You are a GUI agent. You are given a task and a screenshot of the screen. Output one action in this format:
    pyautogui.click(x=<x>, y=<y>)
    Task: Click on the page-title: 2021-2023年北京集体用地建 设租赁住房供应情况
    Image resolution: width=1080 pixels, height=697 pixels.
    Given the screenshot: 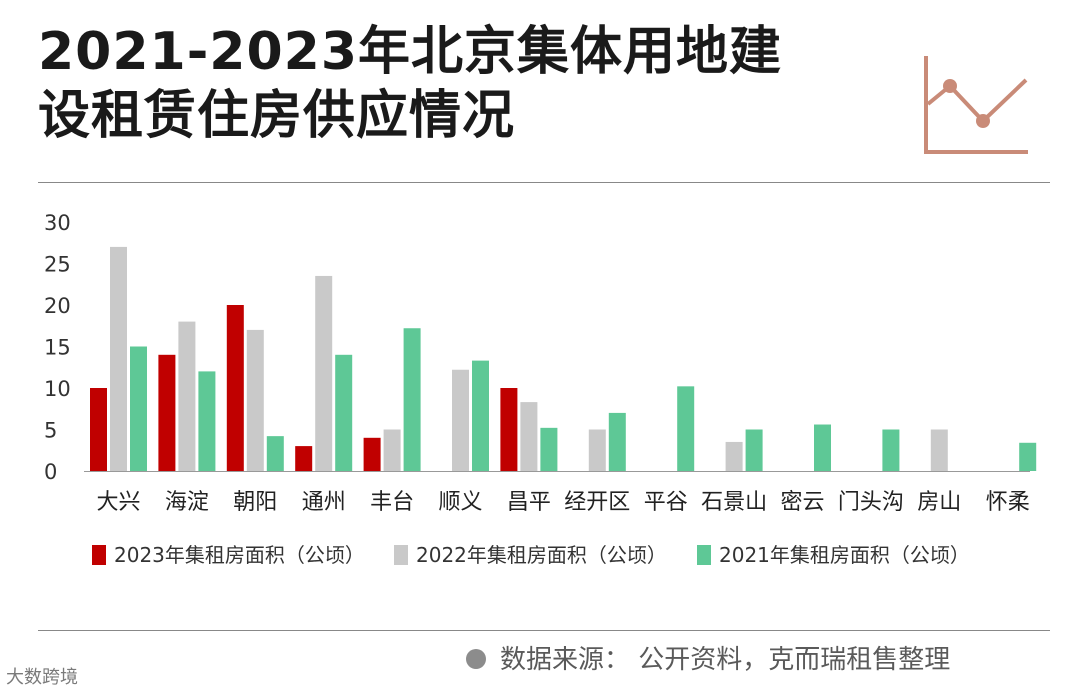 What is the action you would take?
    pyautogui.click(x=478, y=84)
    